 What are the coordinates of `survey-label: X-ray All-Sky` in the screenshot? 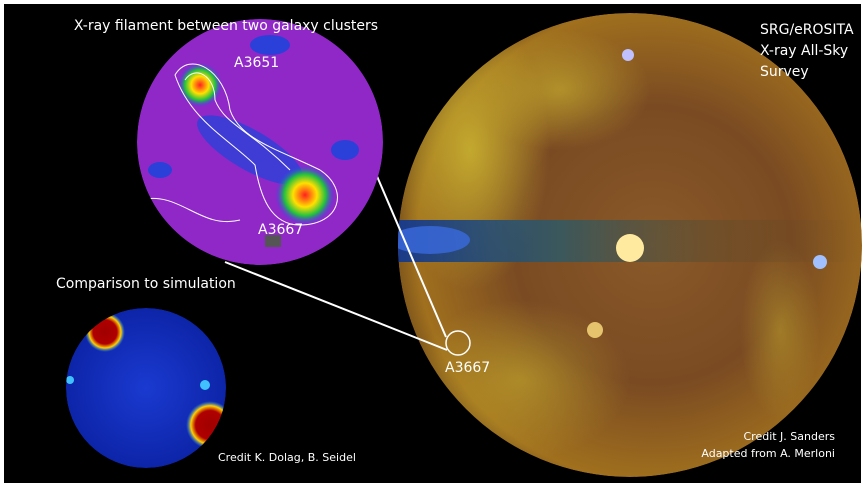 It's located at (804, 51).